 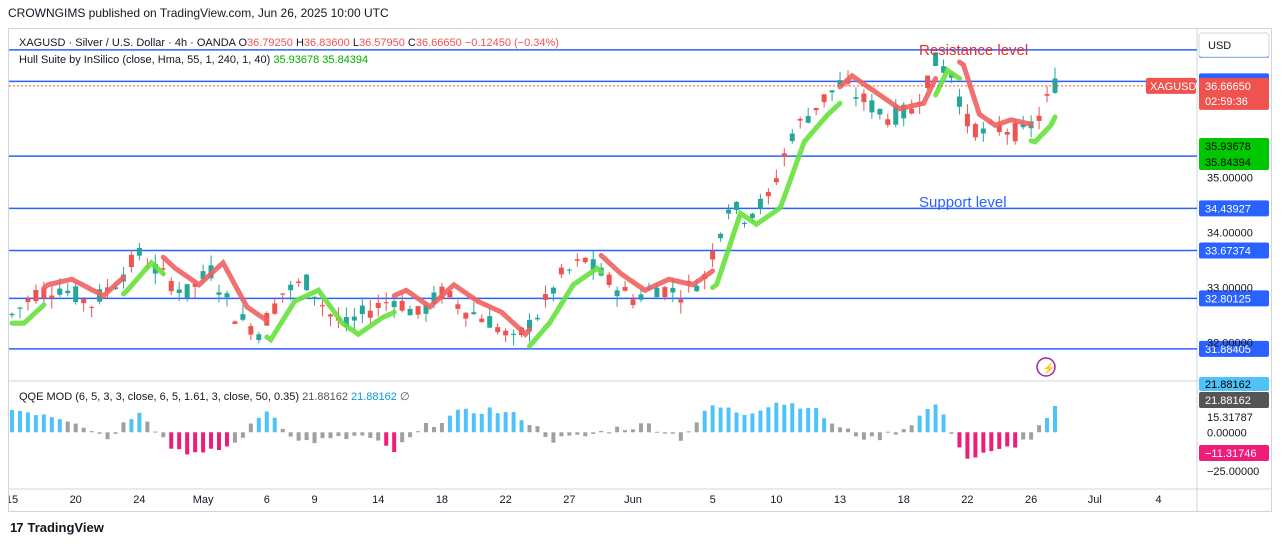 I want to click on qqe-tick-3: −25.00000, so click(x=1233, y=472).